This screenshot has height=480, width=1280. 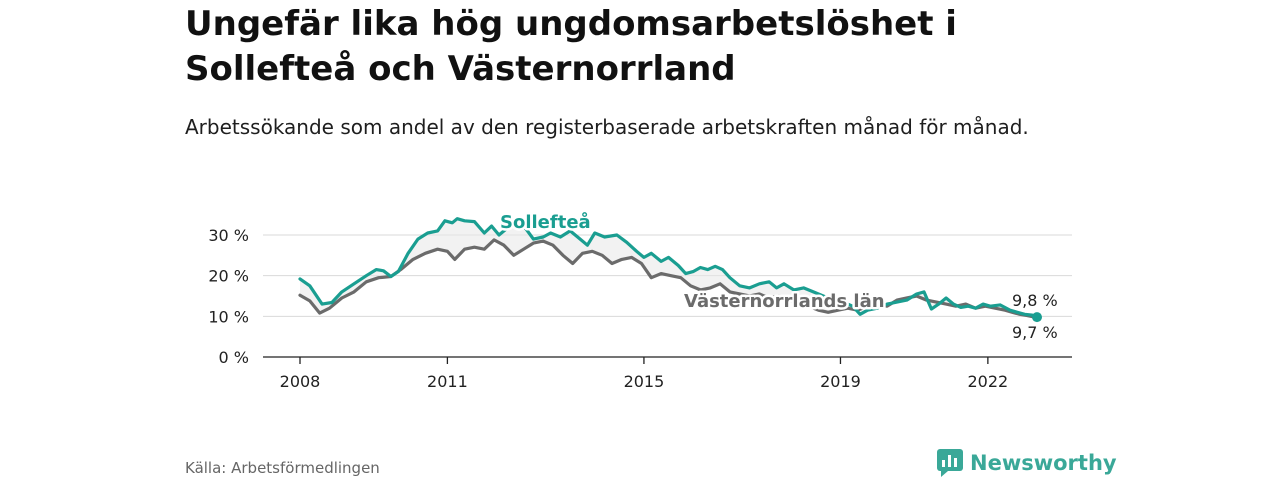 I want to click on x-axis: 2008 2011 2015 2019 2022, so click(x=644, y=374).